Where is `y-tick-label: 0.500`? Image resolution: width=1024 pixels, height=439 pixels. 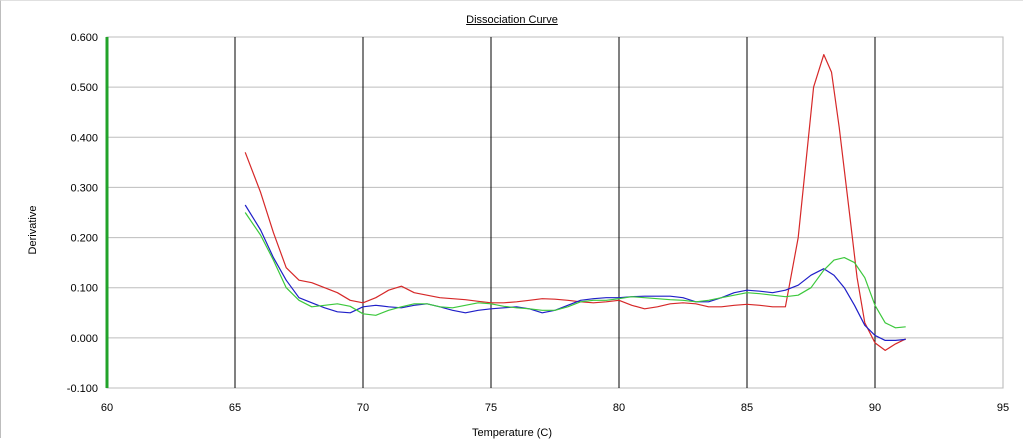 y-tick-label: 0.500 is located at coordinates (84, 88).